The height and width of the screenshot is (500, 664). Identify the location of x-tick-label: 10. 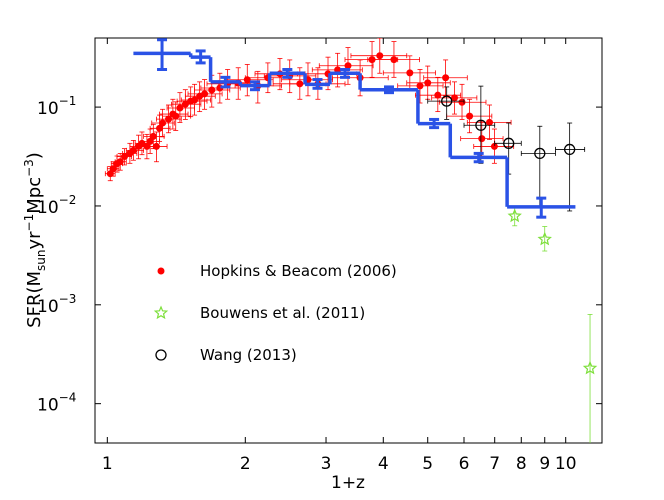
(566, 464).